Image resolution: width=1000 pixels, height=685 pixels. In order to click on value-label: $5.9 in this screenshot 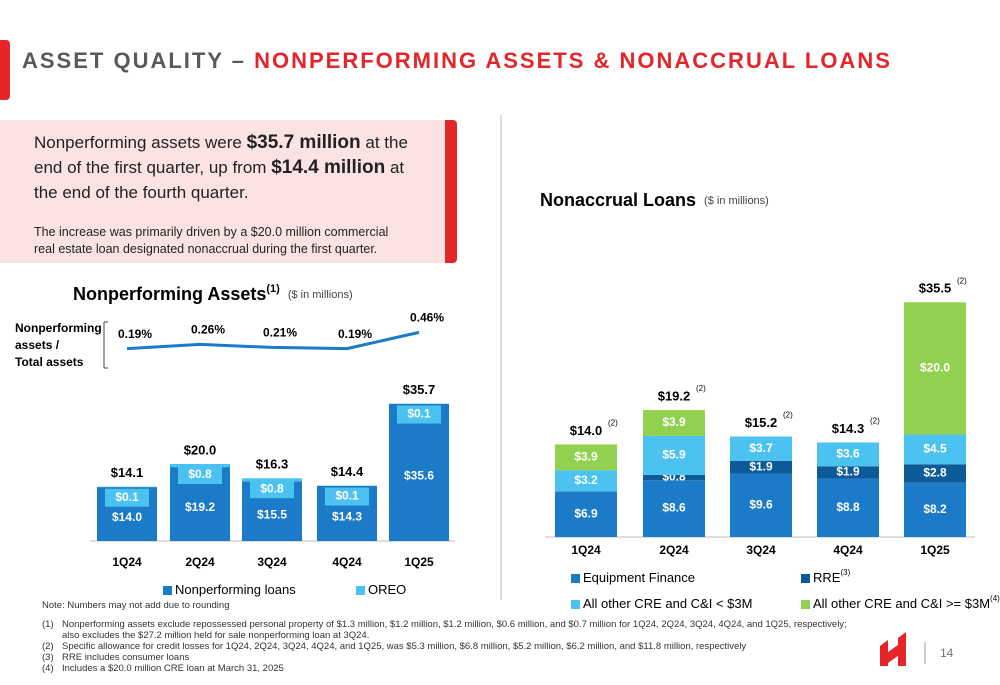, I will do `click(674, 455)`.